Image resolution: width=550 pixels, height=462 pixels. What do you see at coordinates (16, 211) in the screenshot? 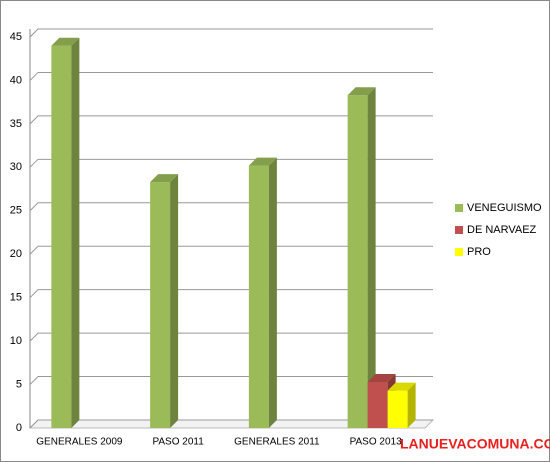
I see `y-tick-label: 25` at bounding box center [16, 211].